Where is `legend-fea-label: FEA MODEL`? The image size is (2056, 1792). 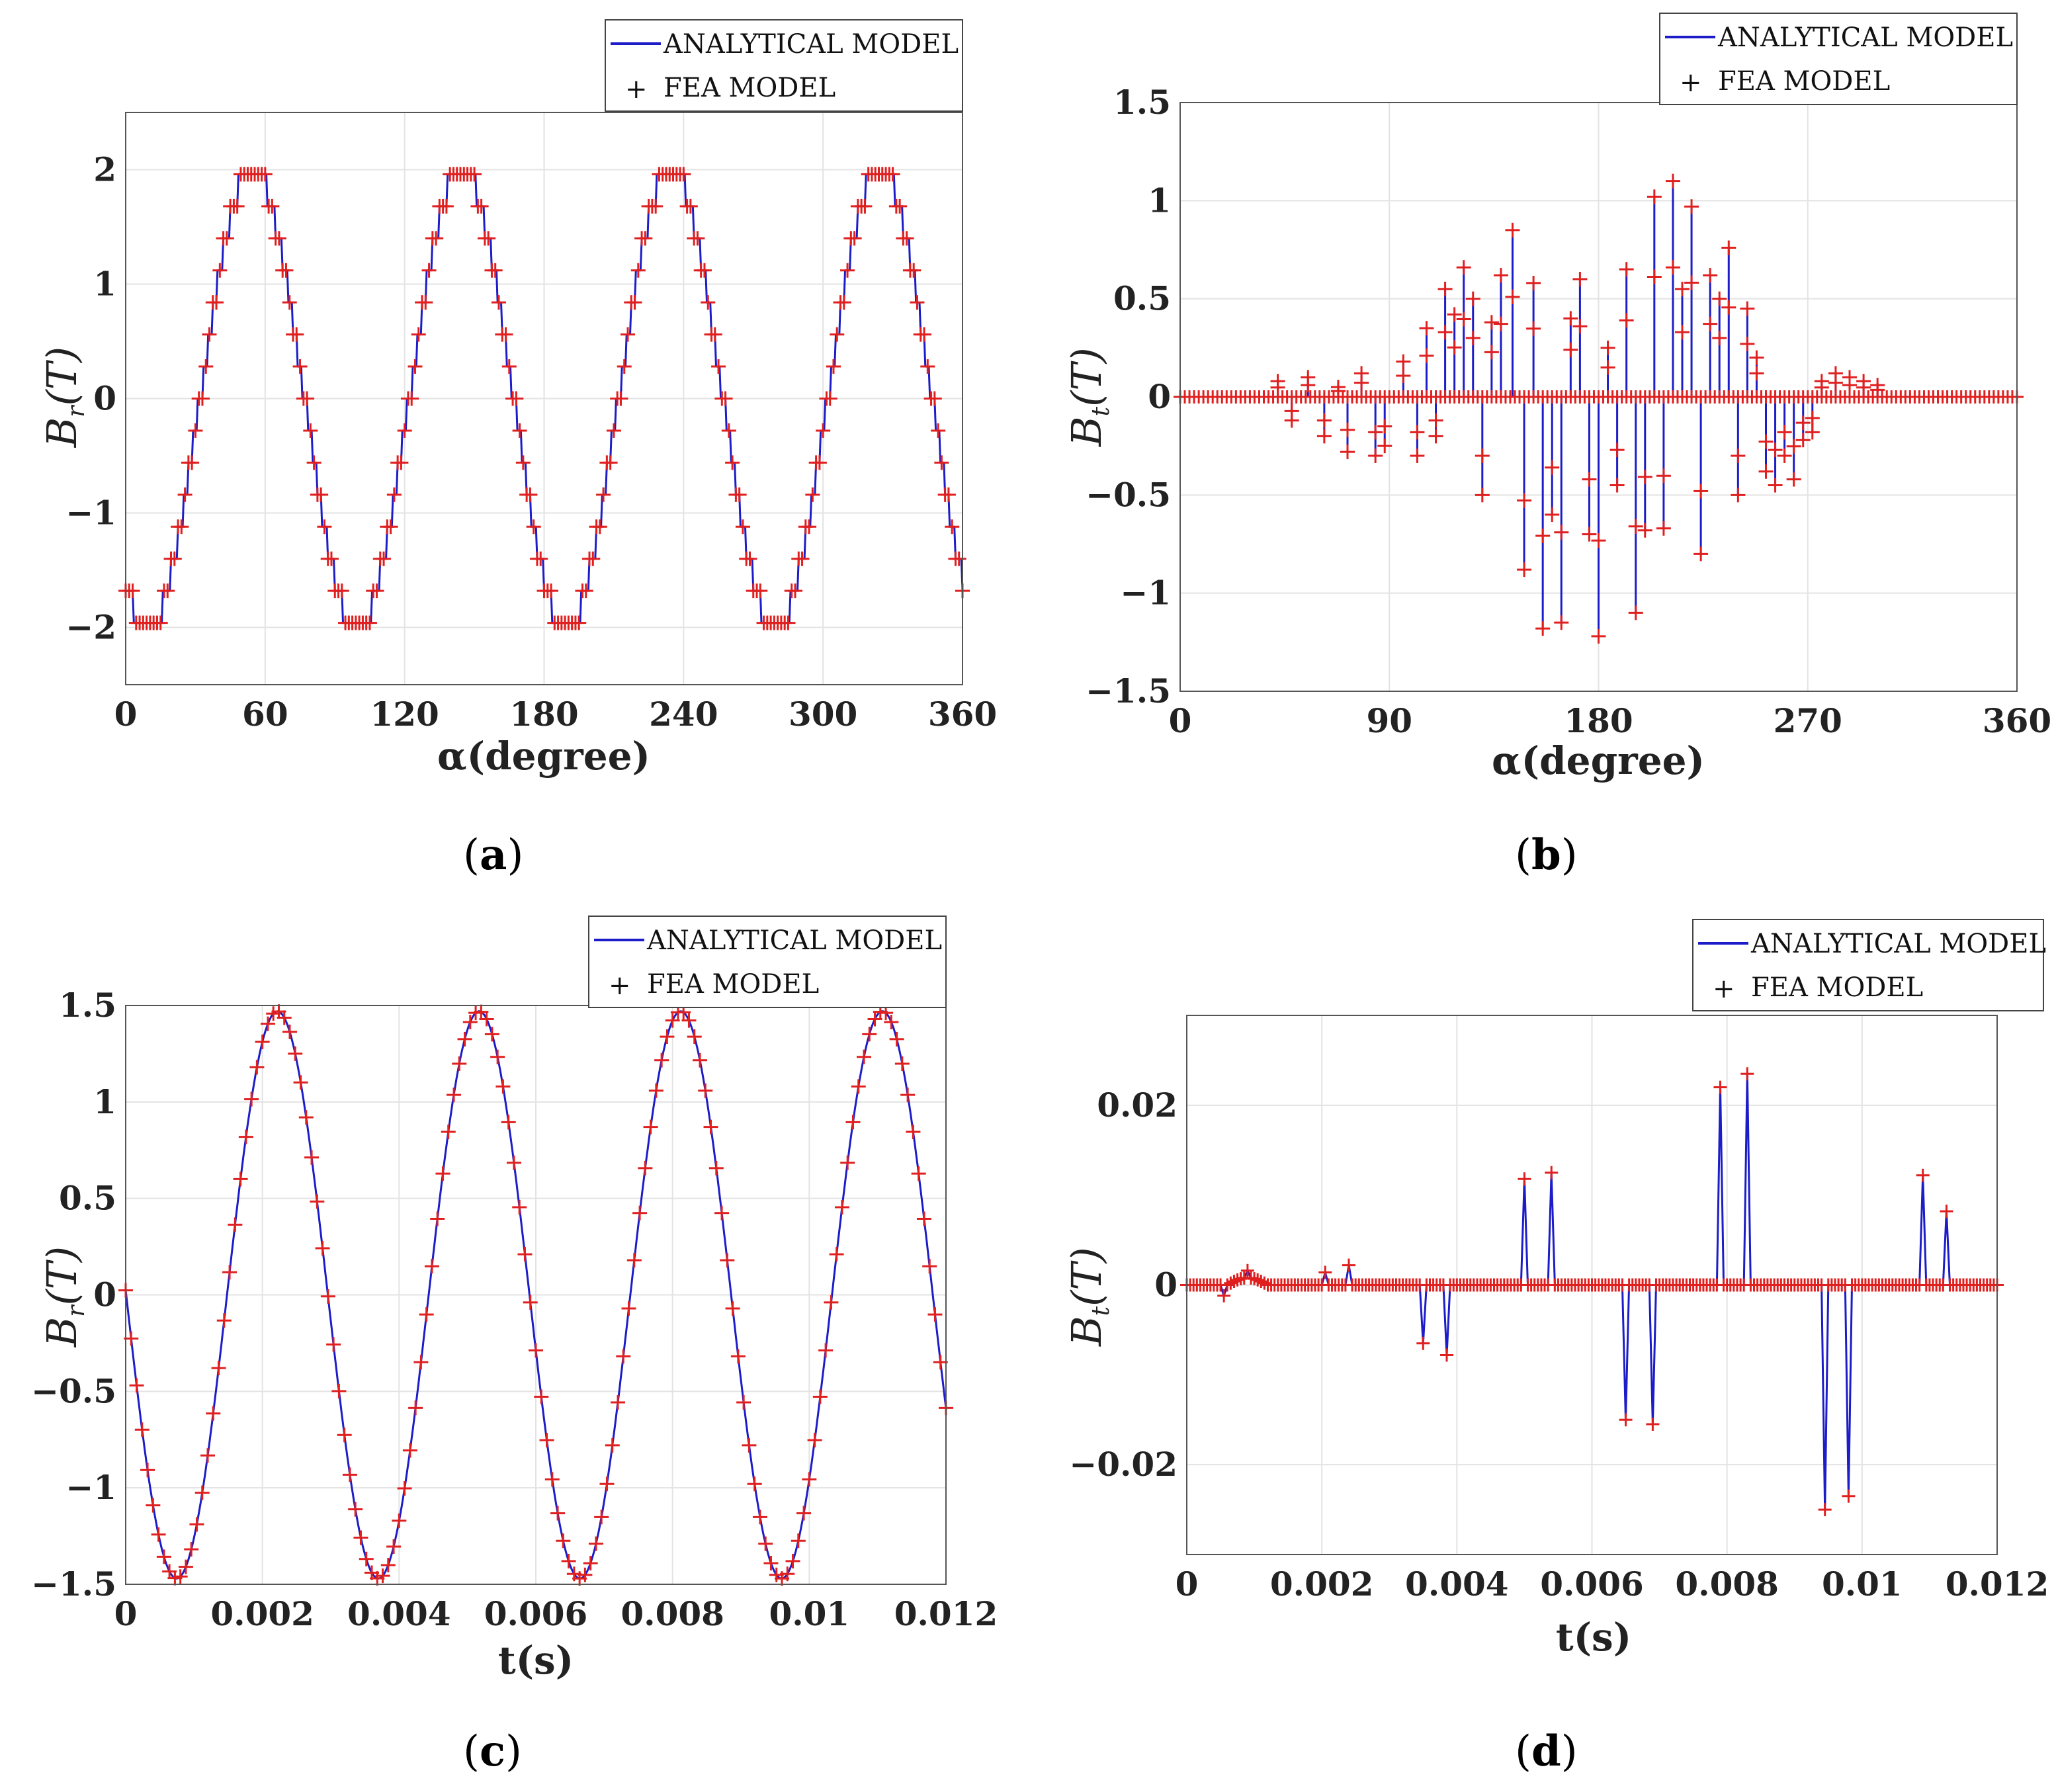 legend-fea-label: FEA MODEL is located at coordinates (733, 984).